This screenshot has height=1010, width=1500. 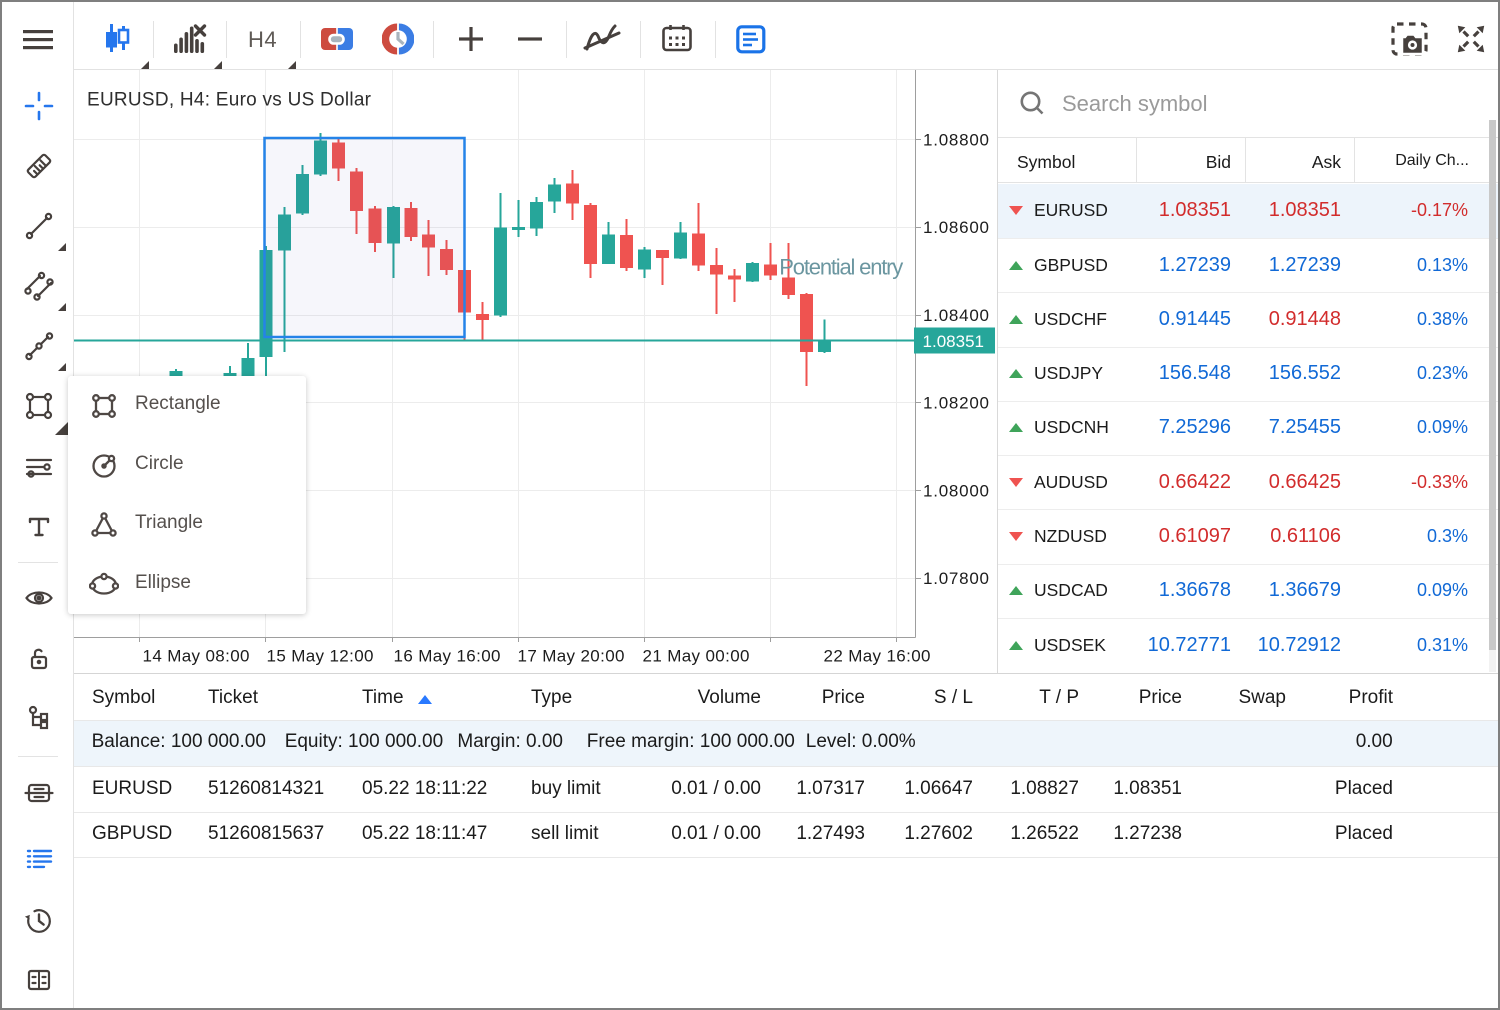 I want to click on svg-text: 15 May 12:00, so click(x=320, y=656).